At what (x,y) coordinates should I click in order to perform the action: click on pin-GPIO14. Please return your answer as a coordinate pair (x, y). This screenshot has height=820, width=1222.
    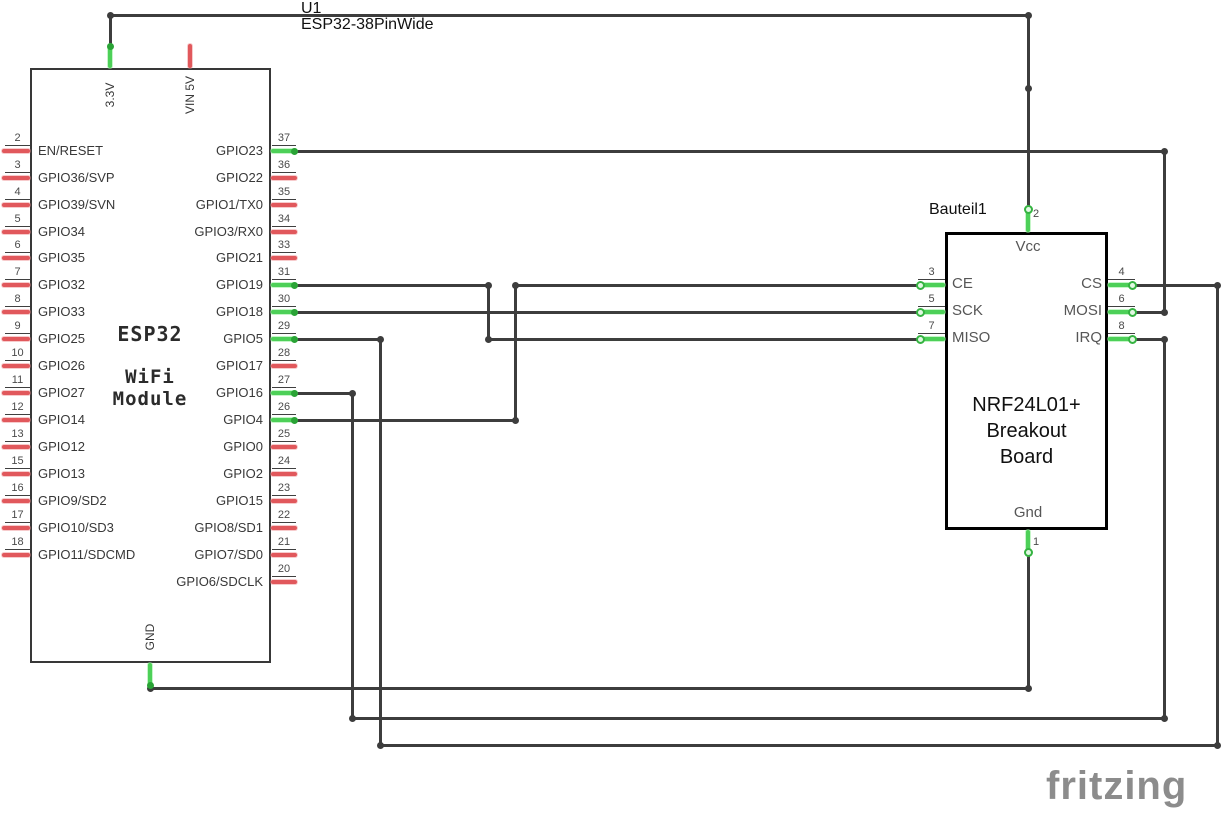
    Looking at the image, I should click on (16, 420).